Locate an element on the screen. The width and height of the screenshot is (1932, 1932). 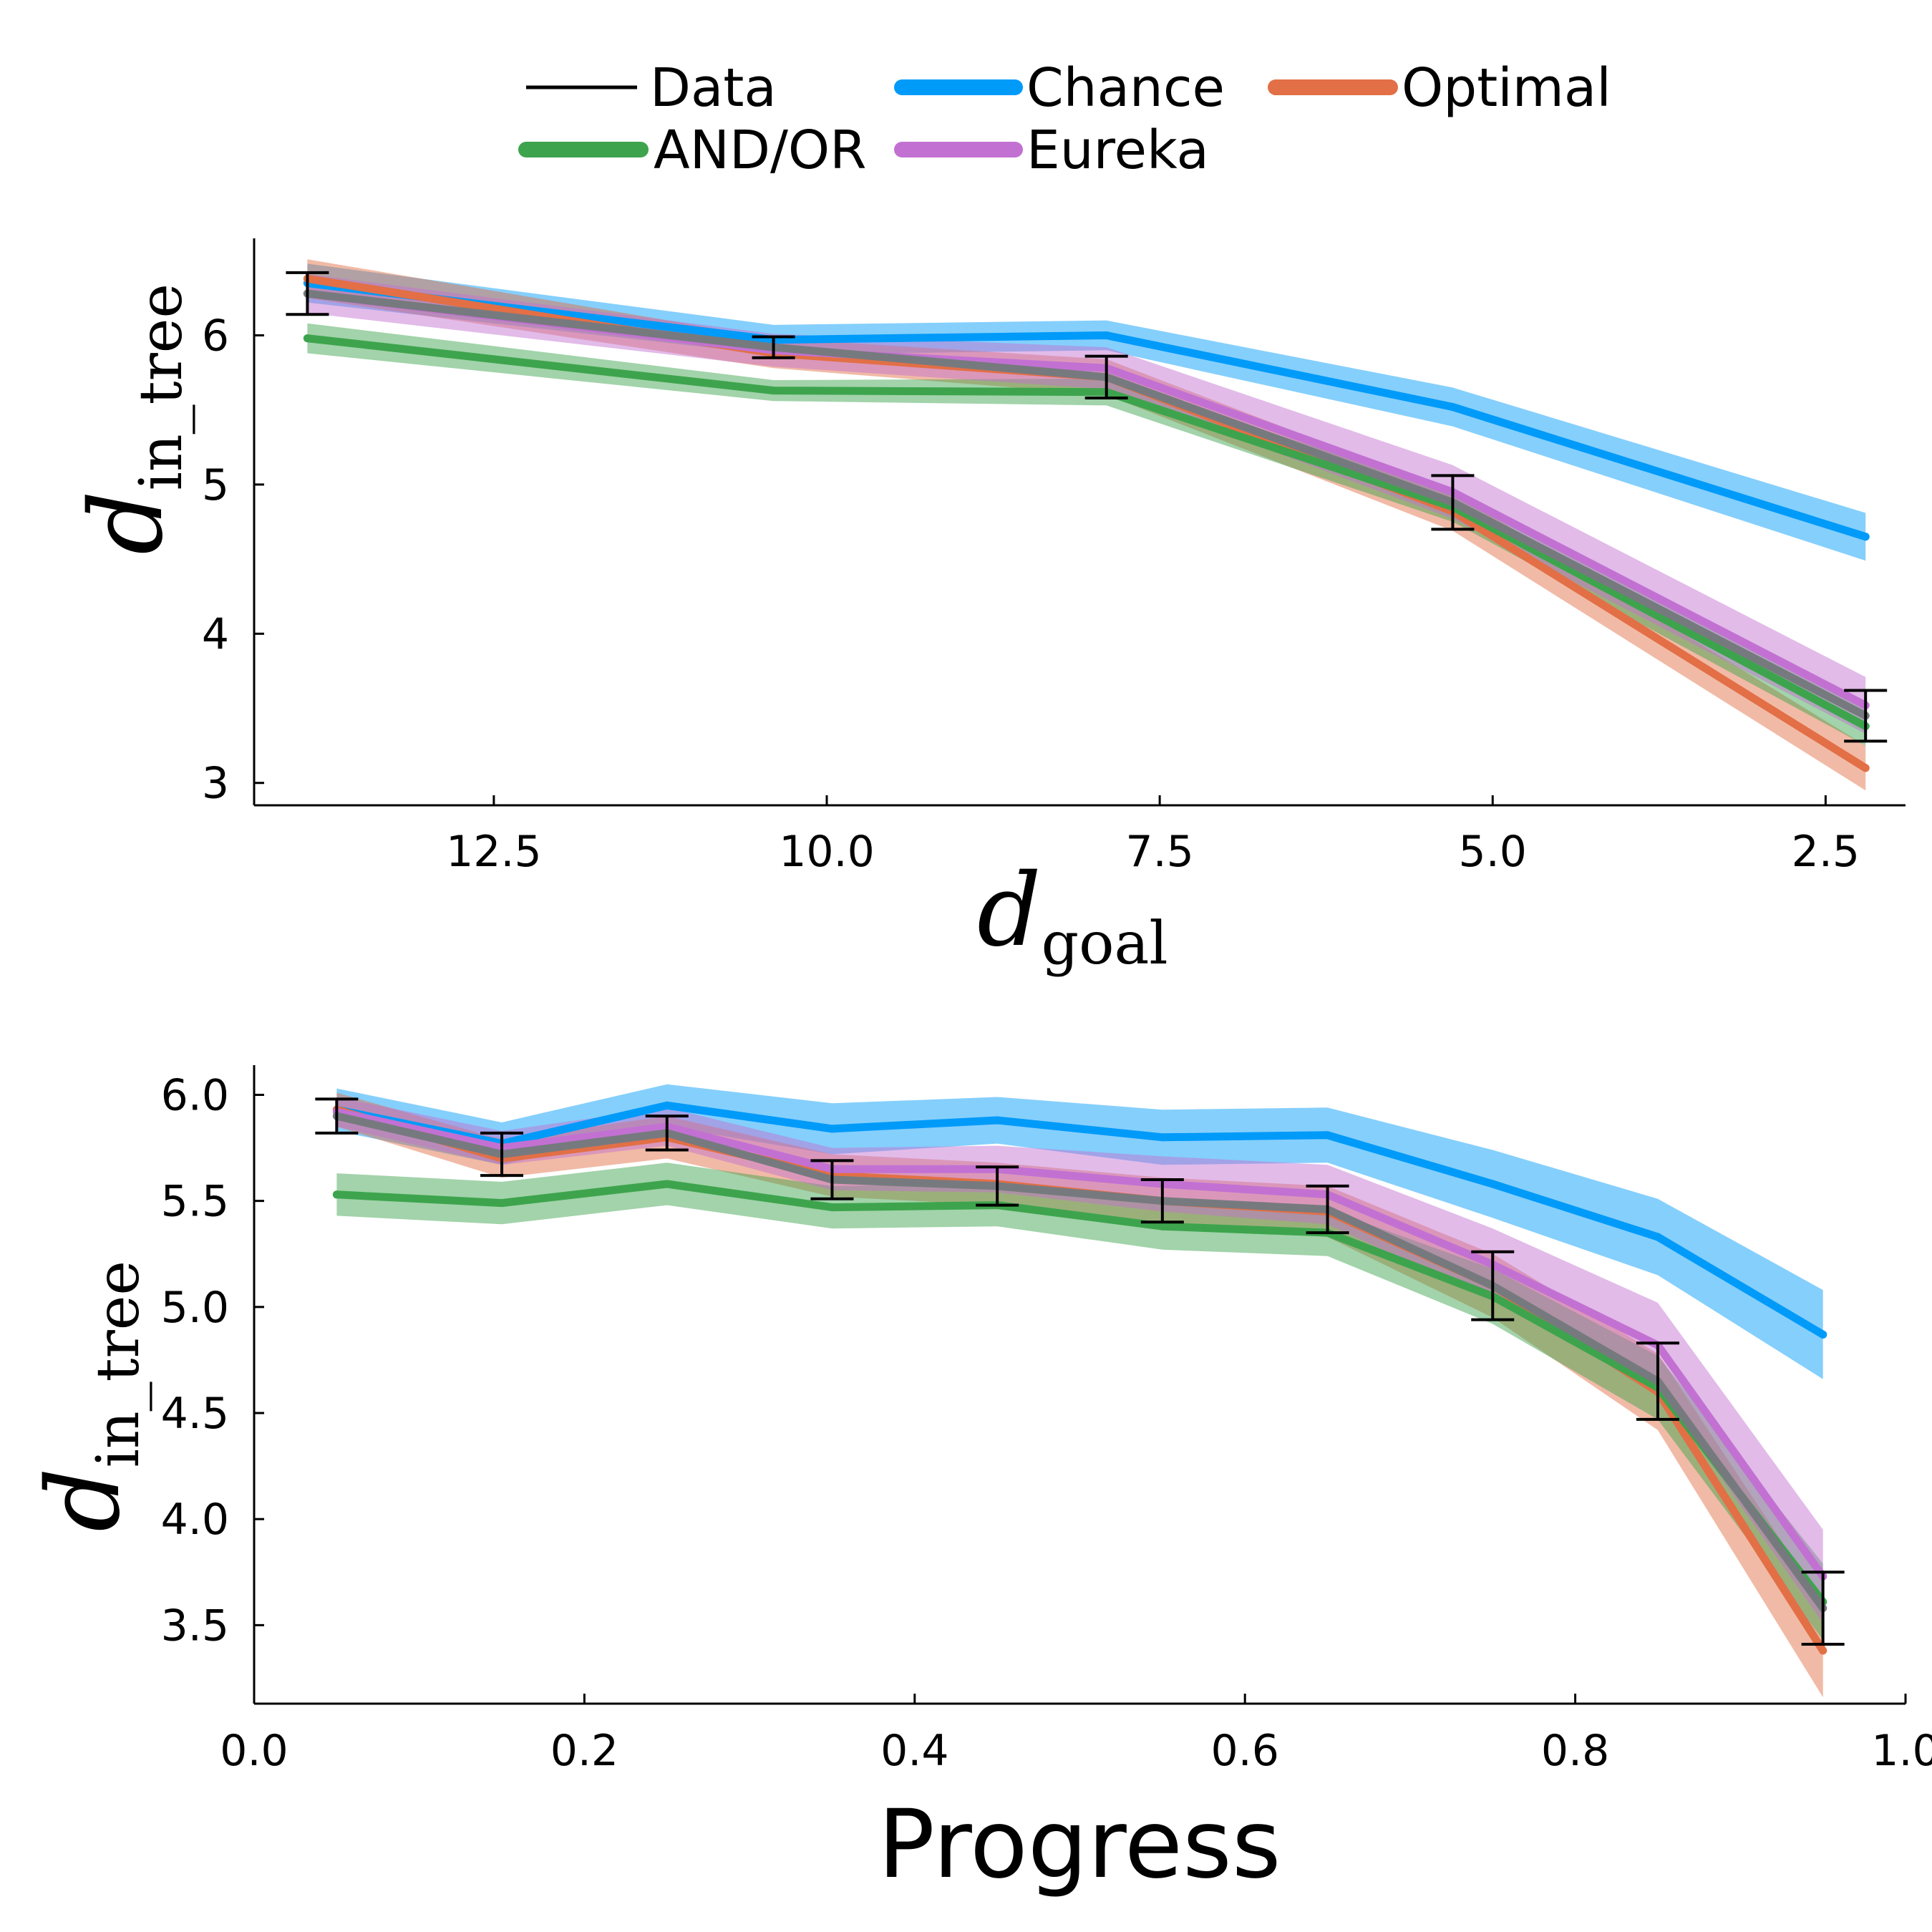
y-axis-title-top-main: d is located at coordinates (127, 523).